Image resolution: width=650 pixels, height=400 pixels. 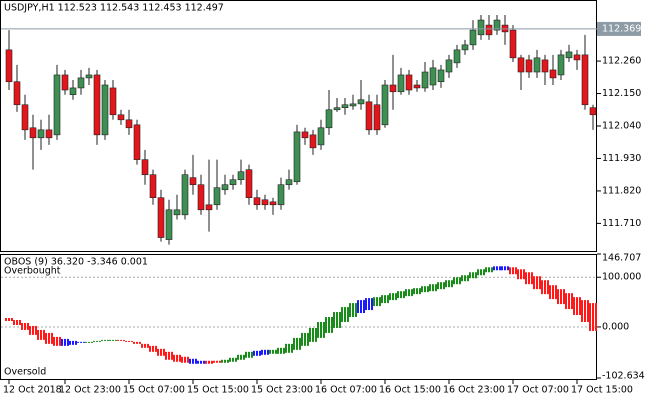 What do you see at coordinates (602, 390) in the screenshot?
I see `x-tick-label: 17 Oct 15:00` at bounding box center [602, 390].